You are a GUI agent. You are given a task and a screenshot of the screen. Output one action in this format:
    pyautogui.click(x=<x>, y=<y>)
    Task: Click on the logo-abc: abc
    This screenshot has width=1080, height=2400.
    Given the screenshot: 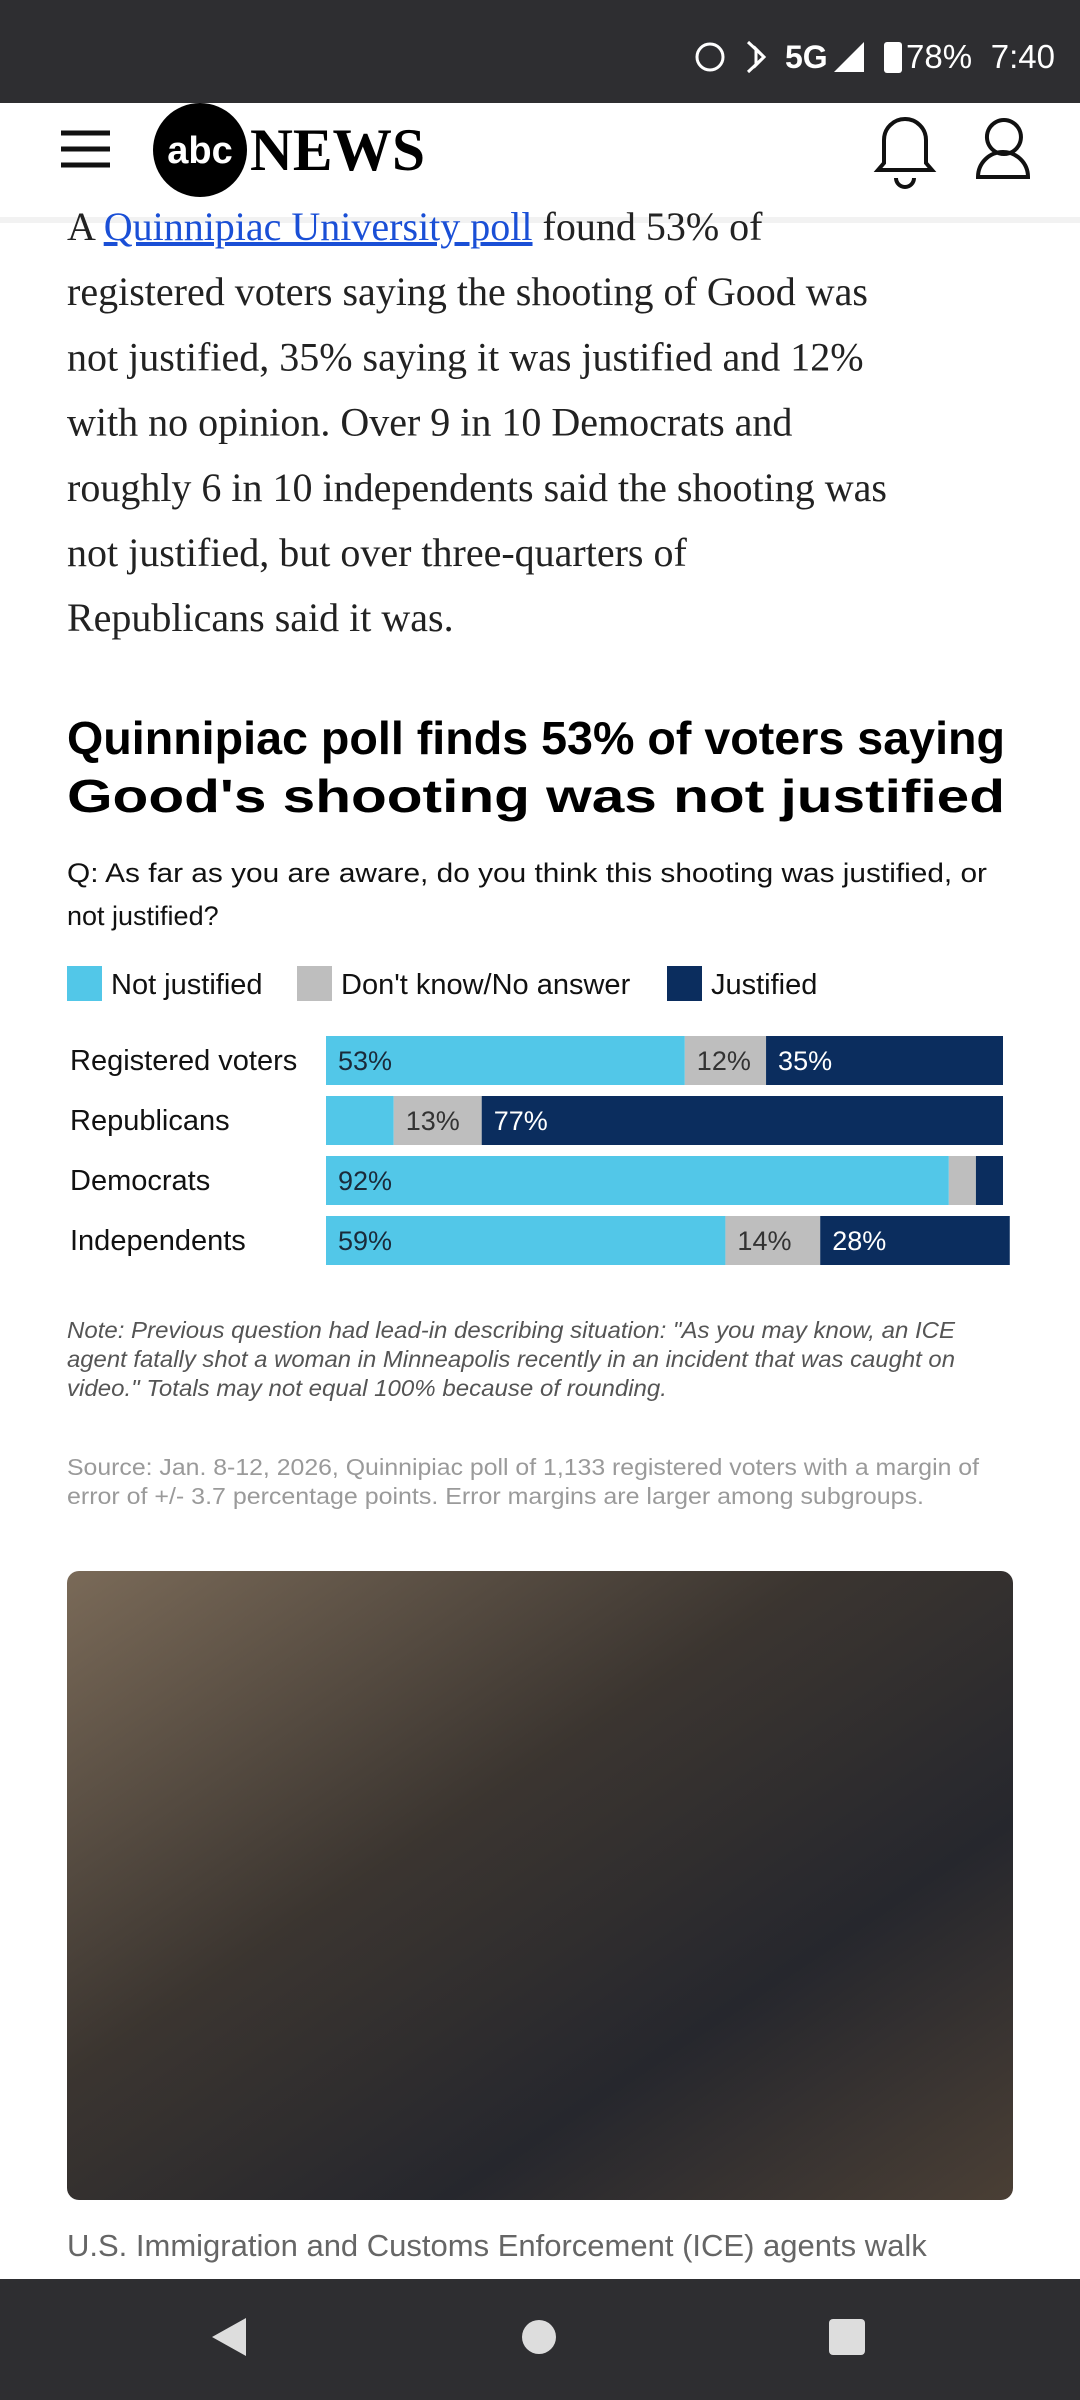 What is the action you would take?
    pyautogui.click(x=199, y=151)
    